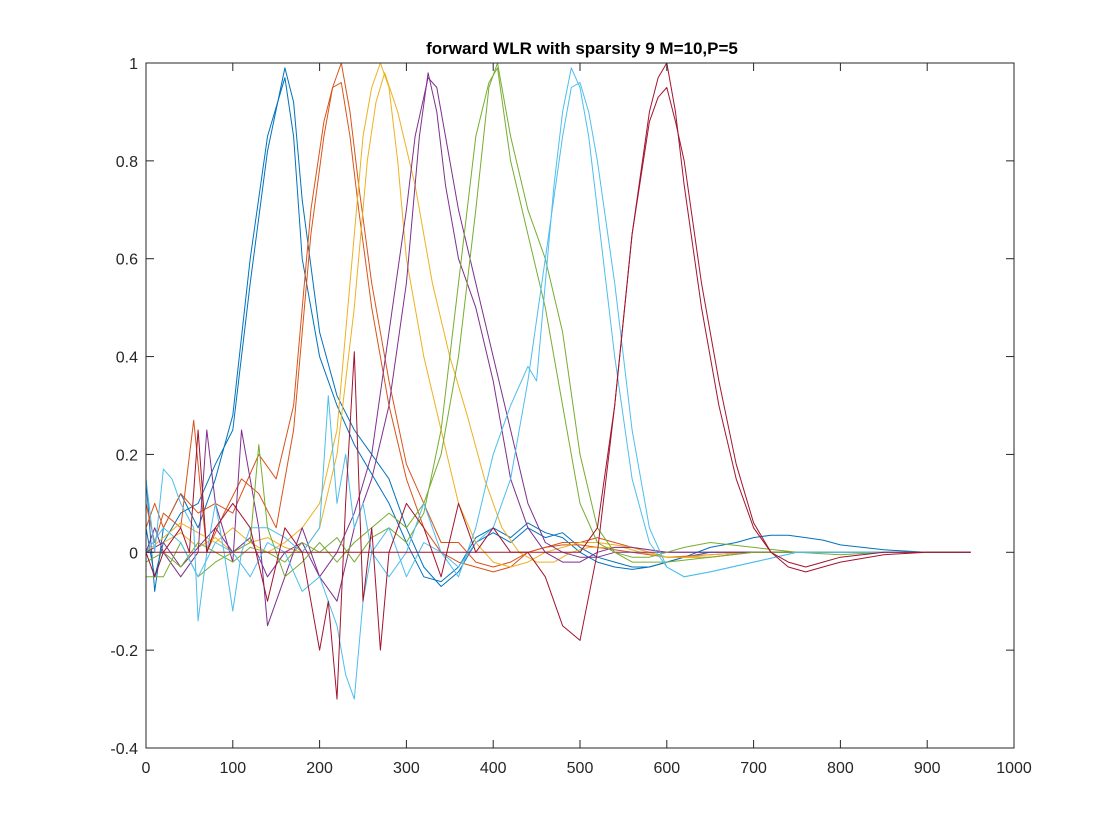 This screenshot has width=1120, height=840. What do you see at coordinates (840, 768) in the screenshot?
I see `x-tick-label-8: 800` at bounding box center [840, 768].